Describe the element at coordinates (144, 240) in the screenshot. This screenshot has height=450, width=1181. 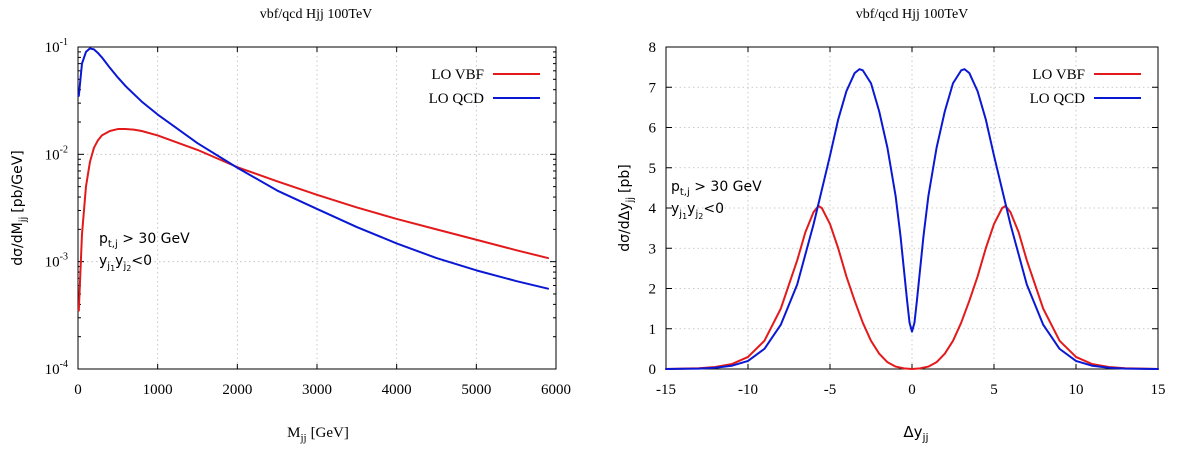
I see `left-annotation-line1: pt,j > 30 GeV` at that location.